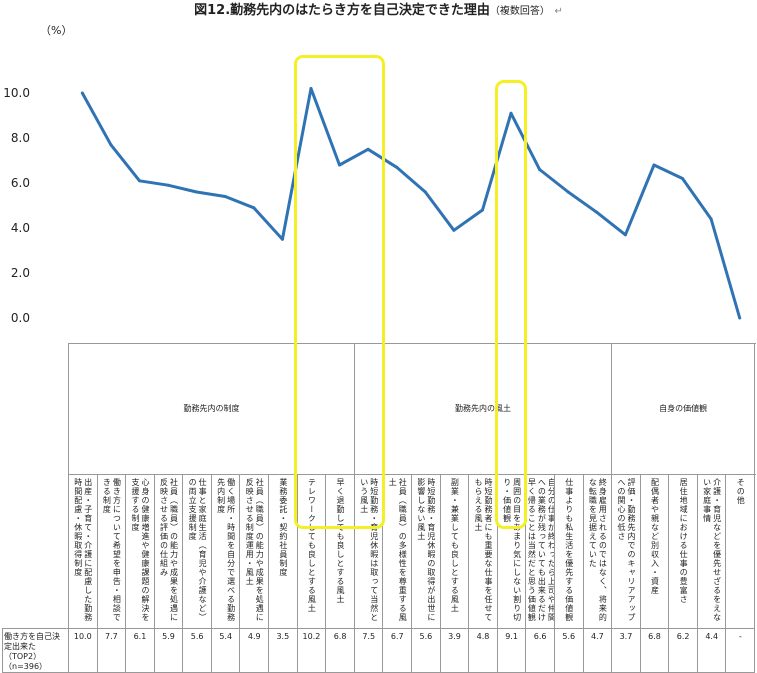 Image resolution: width=757 pixels, height=673 pixels. Describe the element at coordinates (626, 650) in the screenshot. I see `value-label: 3.7` at that location.